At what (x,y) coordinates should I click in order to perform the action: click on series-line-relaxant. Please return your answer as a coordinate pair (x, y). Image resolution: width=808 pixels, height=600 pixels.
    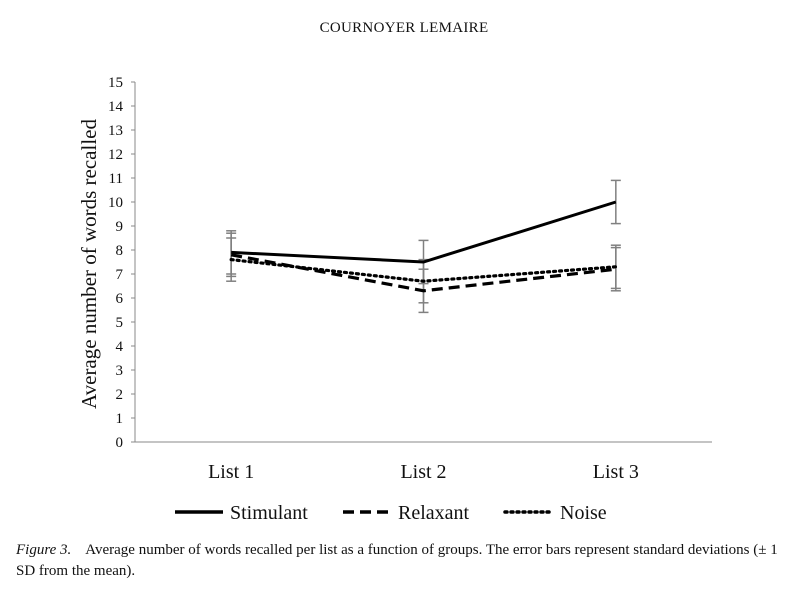
    Looking at the image, I should click on (423, 273).